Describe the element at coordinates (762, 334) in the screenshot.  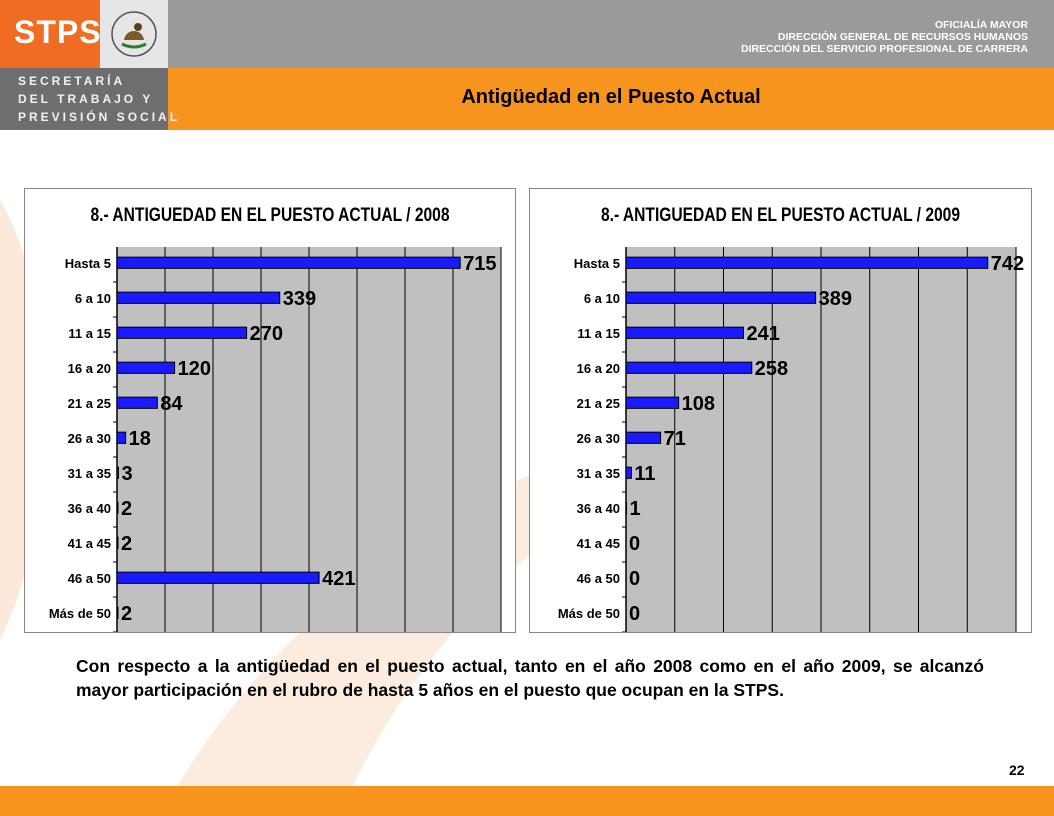
I see `data-label: 241` at that location.